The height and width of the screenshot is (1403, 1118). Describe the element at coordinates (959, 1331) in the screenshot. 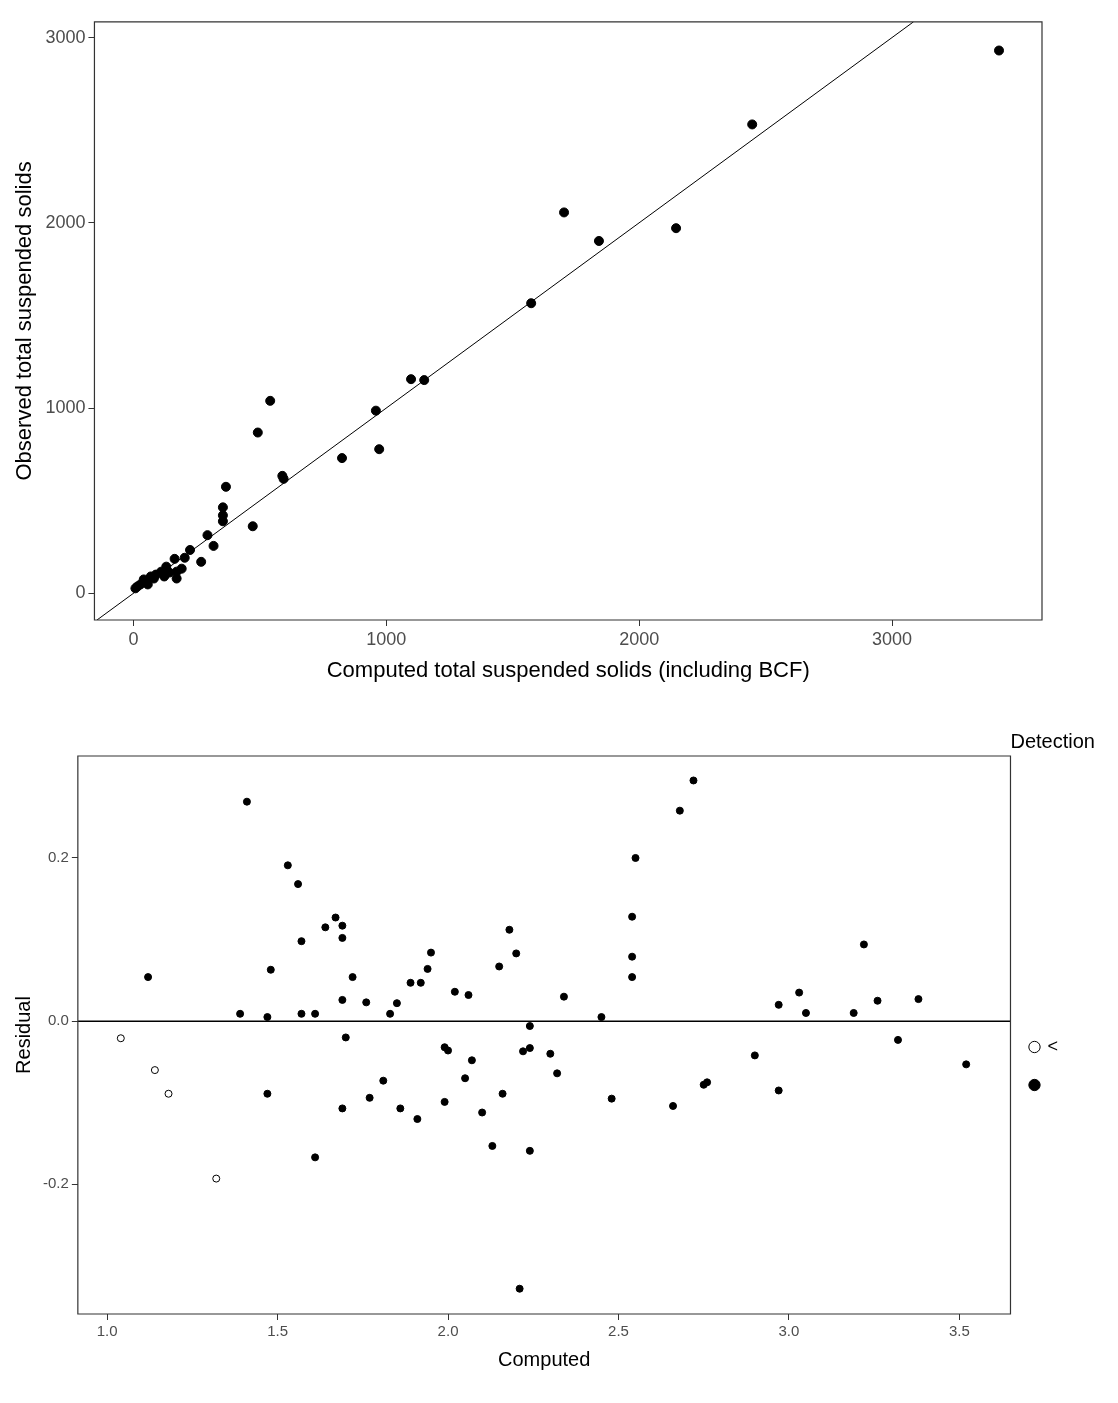

I see `x-tick-label: 3.5` at that location.